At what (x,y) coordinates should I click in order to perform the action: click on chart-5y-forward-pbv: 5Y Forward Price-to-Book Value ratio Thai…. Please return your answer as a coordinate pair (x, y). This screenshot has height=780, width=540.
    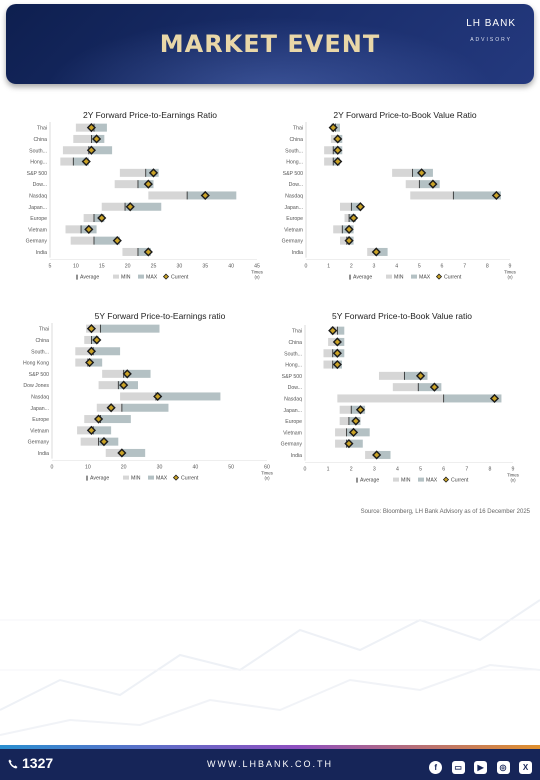
    Looking at the image, I should click on (400, 397).